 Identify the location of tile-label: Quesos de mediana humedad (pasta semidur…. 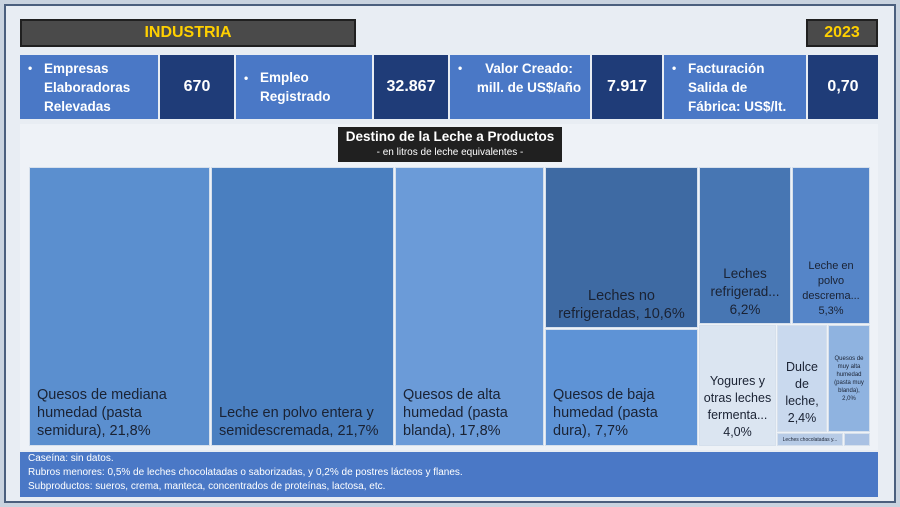
(102, 413).